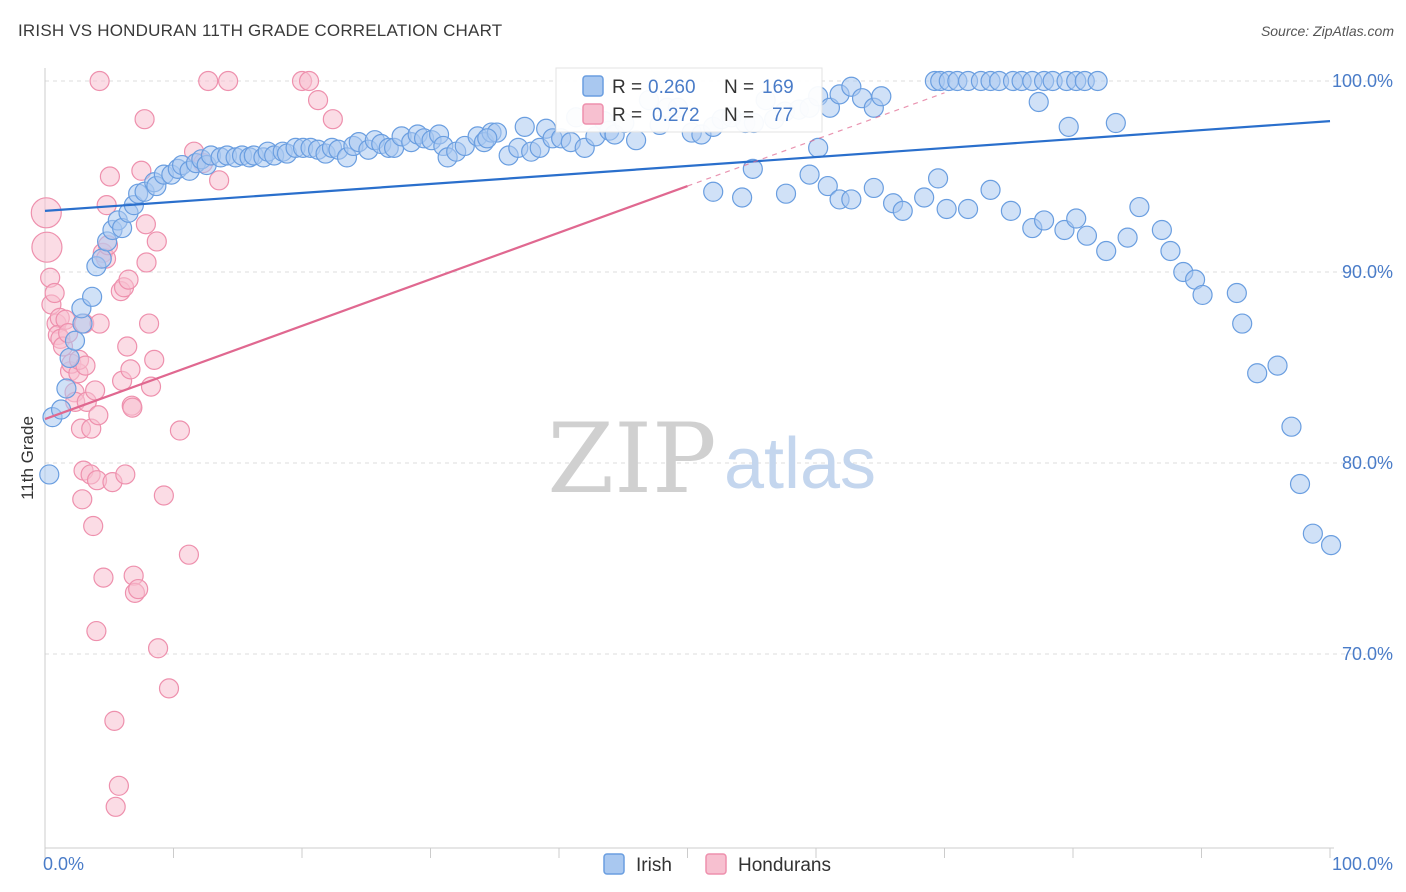 The width and height of the screenshot is (1406, 892). What do you see at coordinates (672, 87) in the screenshot?
I see `irish-r-value: 0.260` at bounding box center [672, 87].